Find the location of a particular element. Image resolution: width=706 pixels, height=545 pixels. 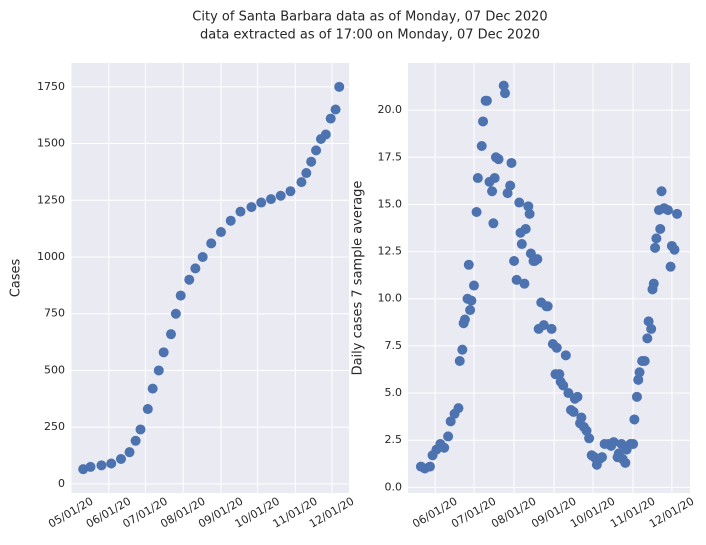

y-tick-label: 17.5 is located at coordinates (390, 156).